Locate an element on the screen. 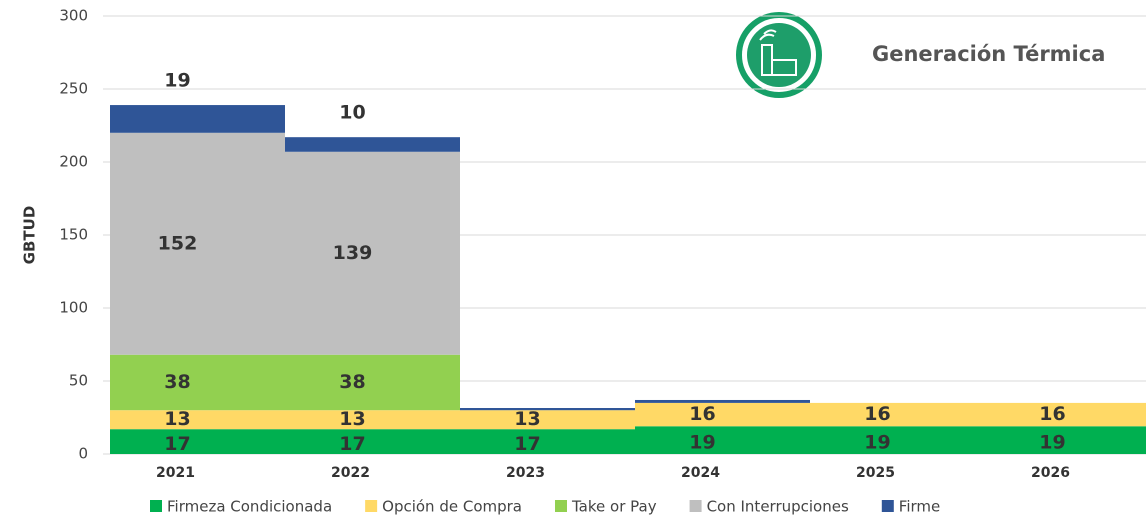  data-label: 152 is located at coordinates (178, 243).